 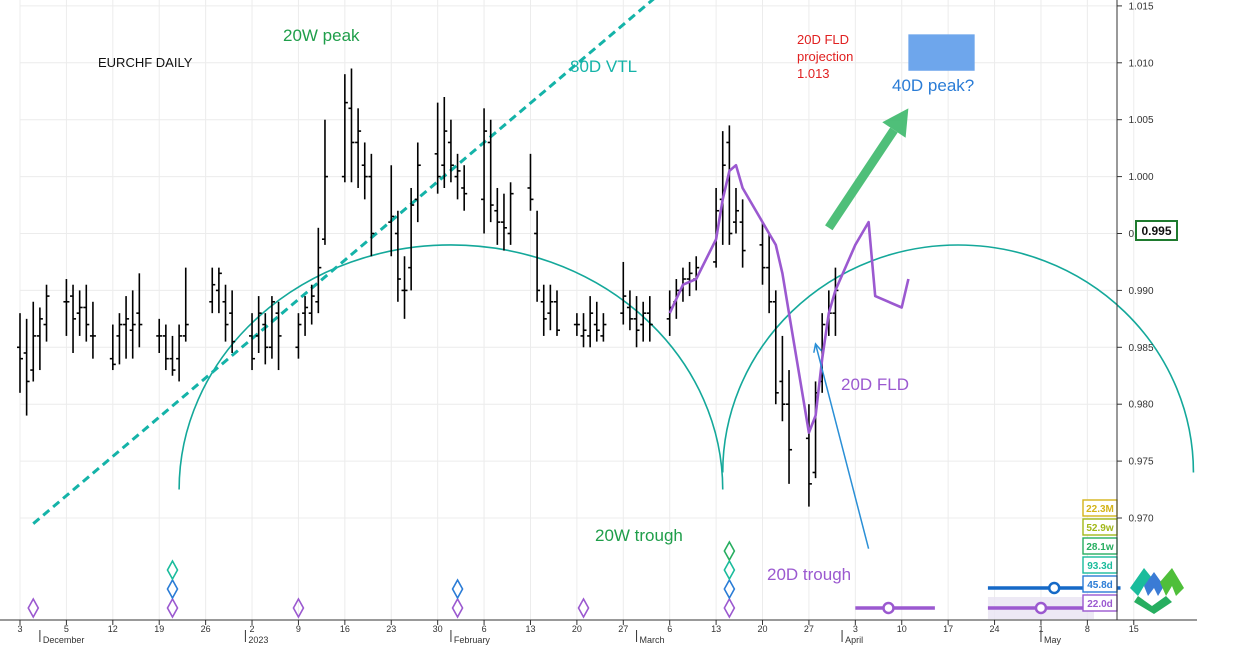 I want to click on trough-pointer-head, so click(x=817, y=347).